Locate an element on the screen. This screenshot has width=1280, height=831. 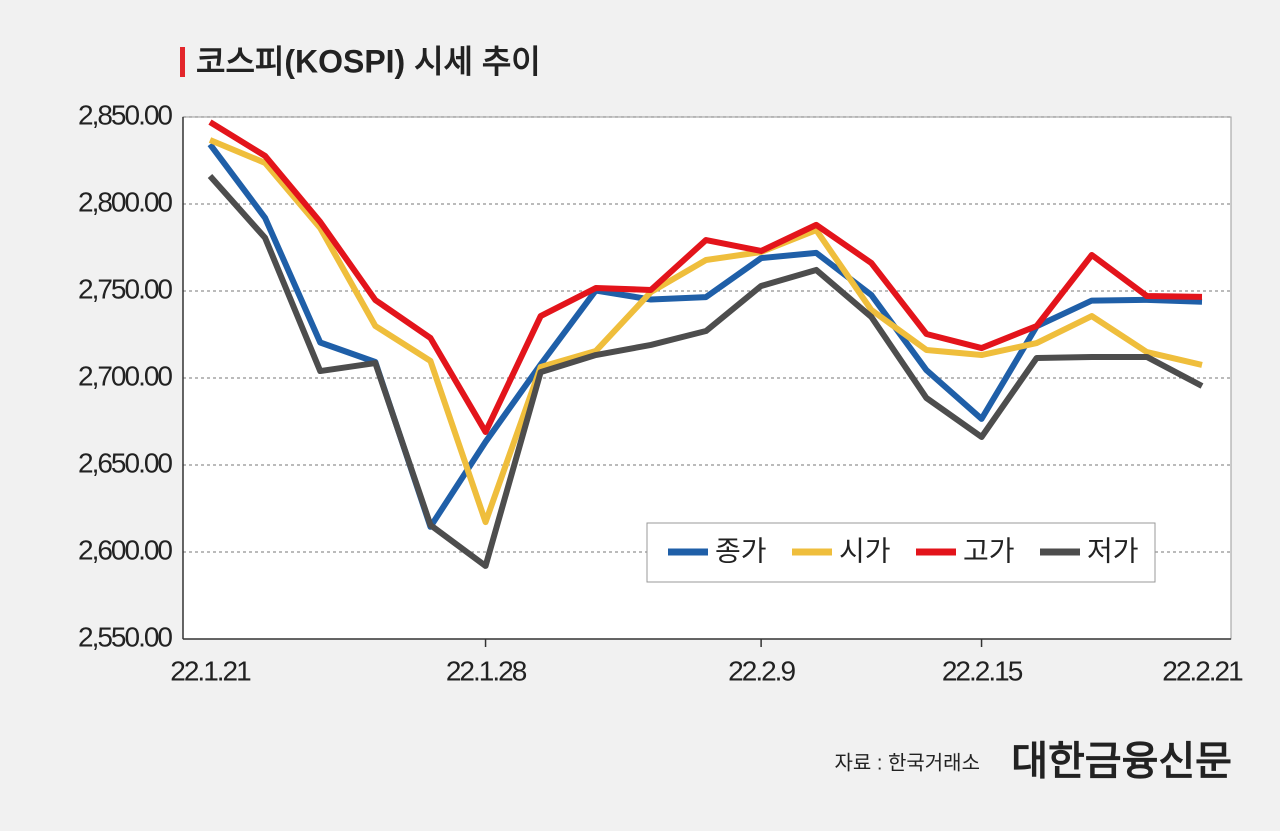
legend-label: 저가 is located at coordinates (1113, 550).